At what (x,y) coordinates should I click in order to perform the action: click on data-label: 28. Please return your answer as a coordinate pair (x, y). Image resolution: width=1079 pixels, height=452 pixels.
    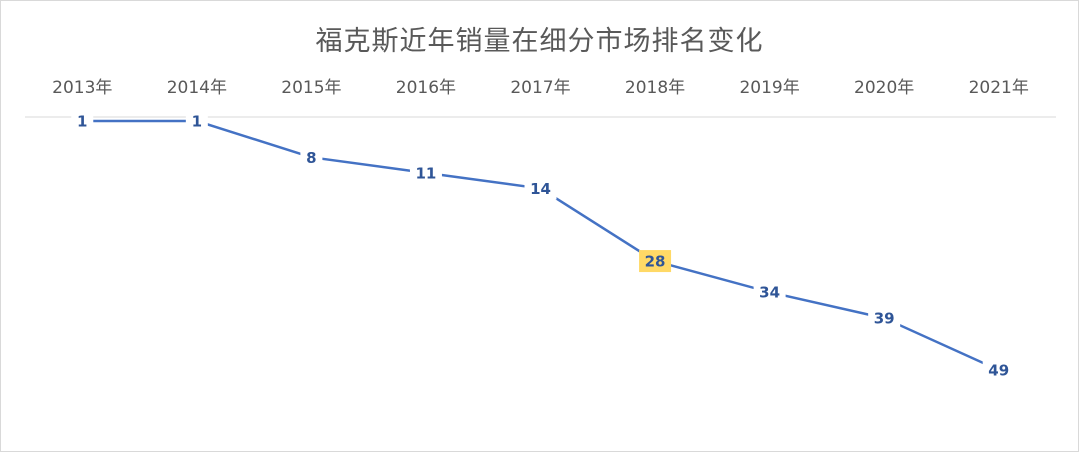
    Looking at the image, I should click on (655, 262).